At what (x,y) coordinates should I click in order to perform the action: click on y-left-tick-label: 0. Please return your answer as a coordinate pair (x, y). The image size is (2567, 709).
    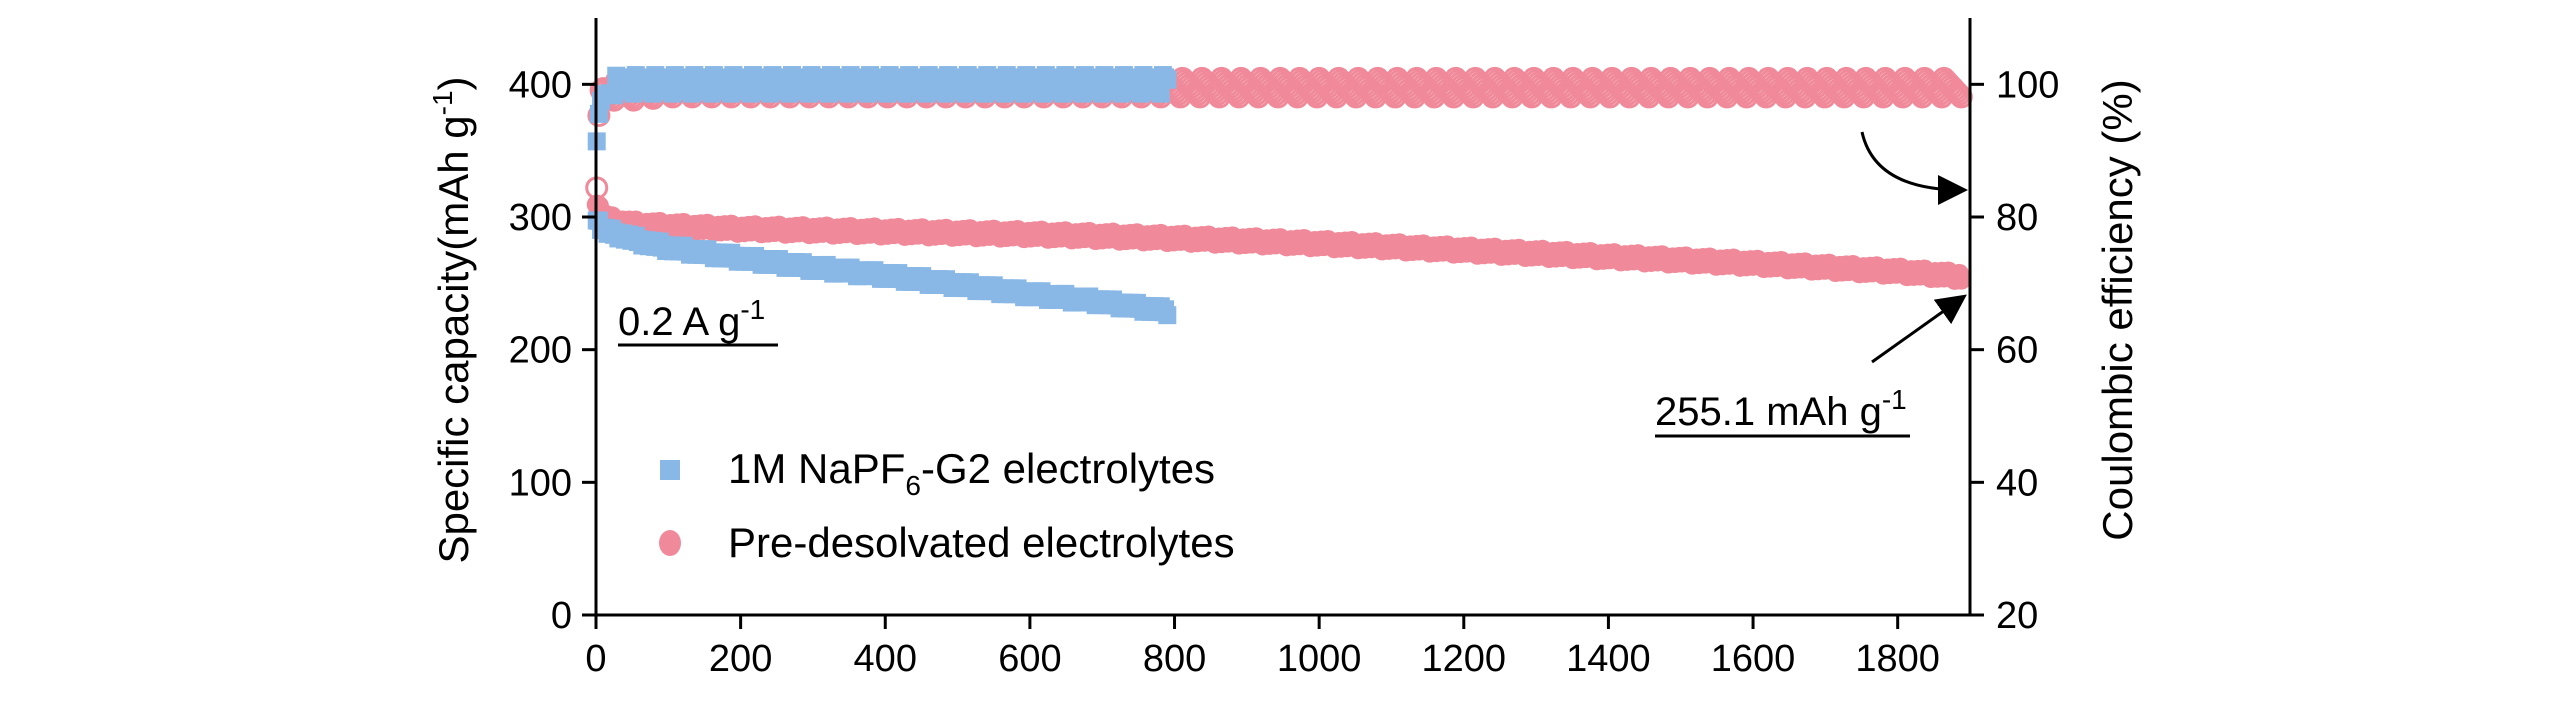
    Looking at the image, I should click on (561, 616).